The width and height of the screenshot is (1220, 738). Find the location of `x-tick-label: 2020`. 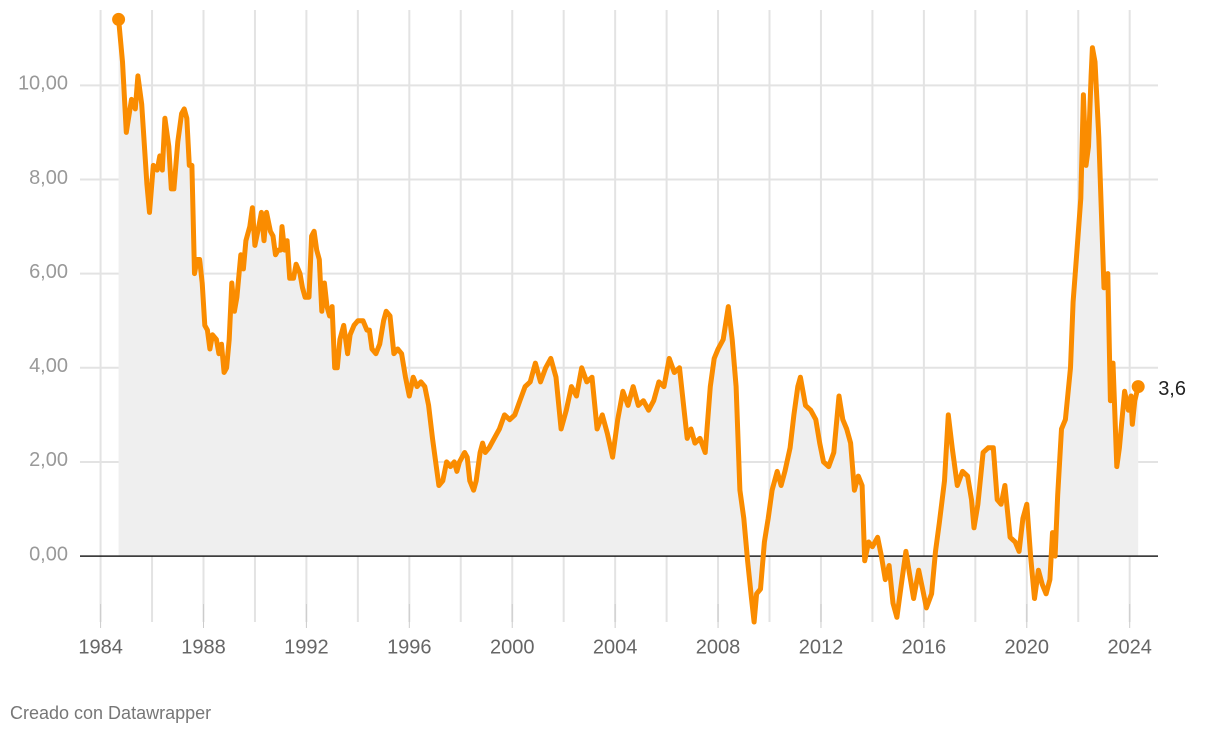

x-tick-label: 2020 is located at coordinates (1027, 647).